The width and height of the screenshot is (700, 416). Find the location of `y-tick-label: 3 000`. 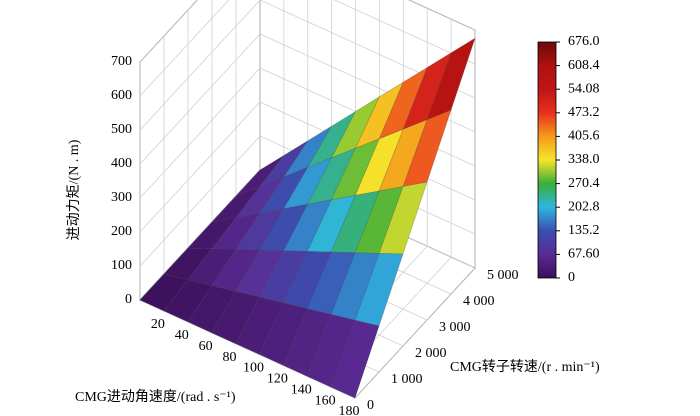

y-tick-label: 3 000 is located at coordinates (455, 327).